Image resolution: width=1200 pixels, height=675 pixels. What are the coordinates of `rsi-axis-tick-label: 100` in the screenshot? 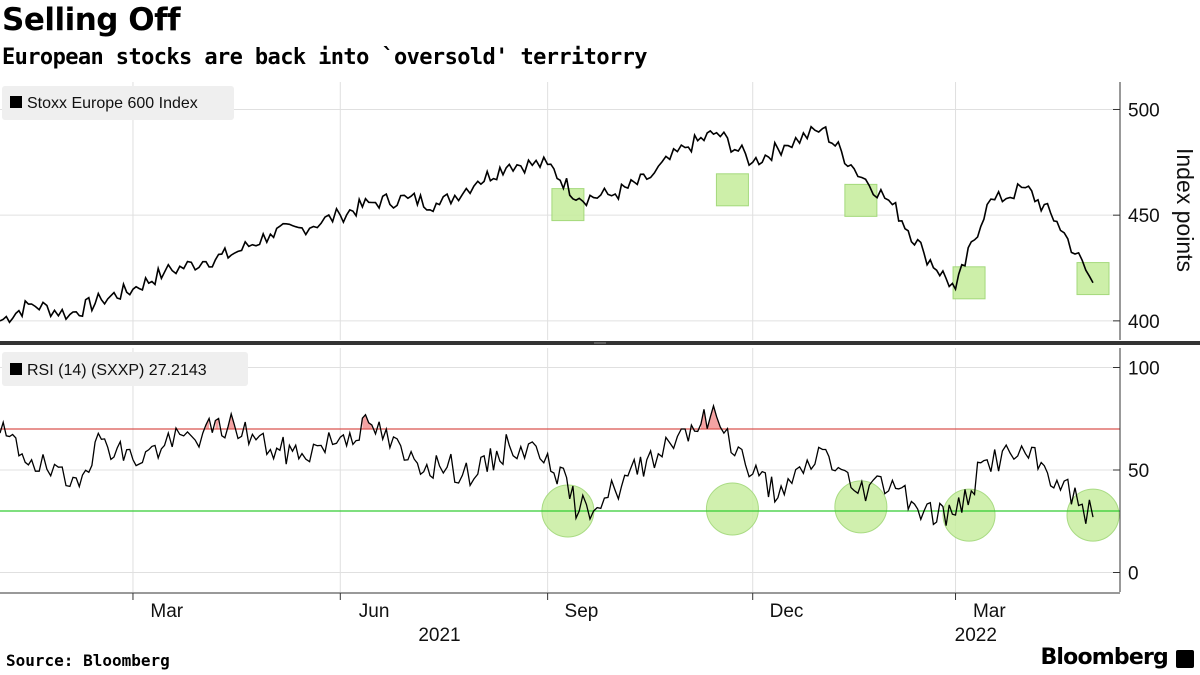 It's located at (1144, 369).